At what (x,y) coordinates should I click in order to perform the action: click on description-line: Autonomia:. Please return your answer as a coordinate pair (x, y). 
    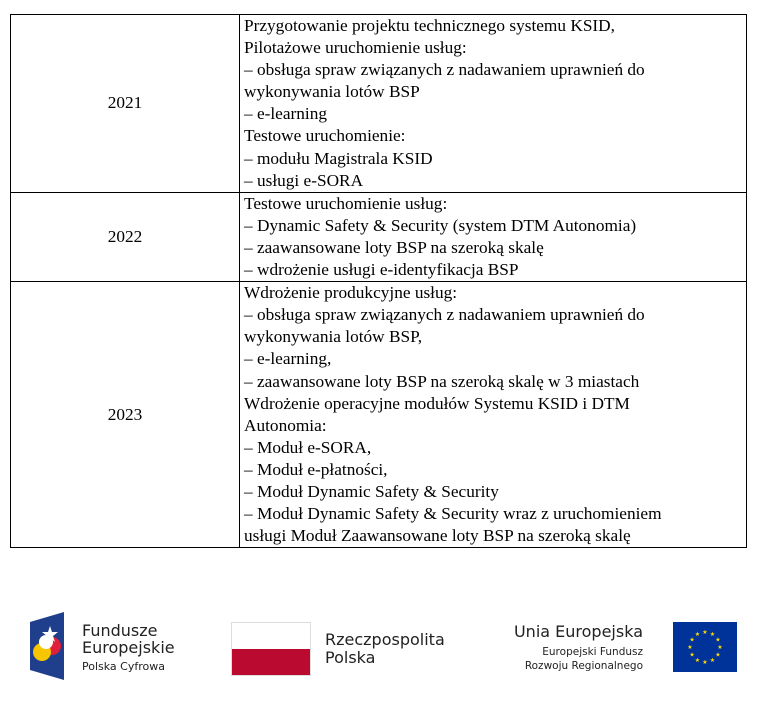
    Looking at the image, I should click on (285, 425).